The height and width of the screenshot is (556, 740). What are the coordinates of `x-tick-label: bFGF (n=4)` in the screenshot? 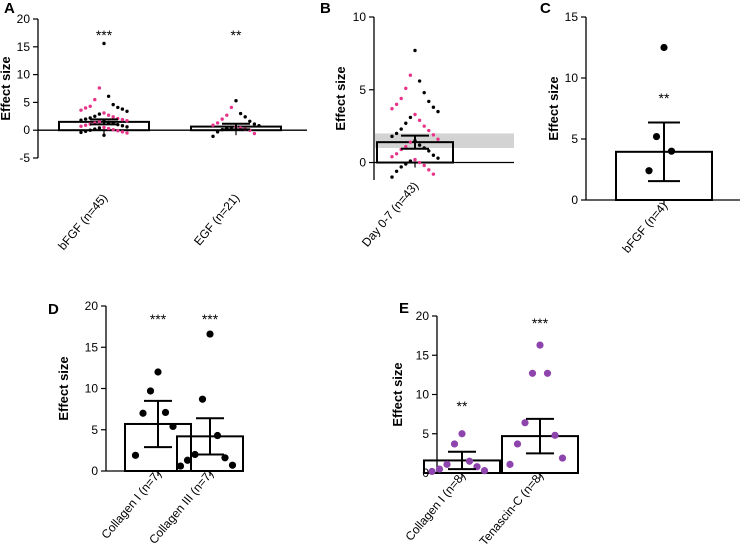 It's located at (644, 227).